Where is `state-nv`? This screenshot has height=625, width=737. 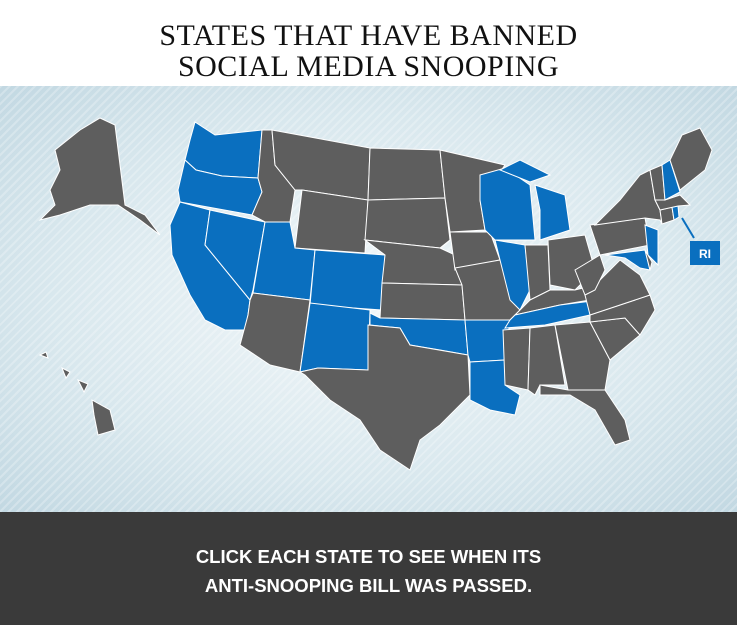 state-nv is located at coordinates (235, 255).